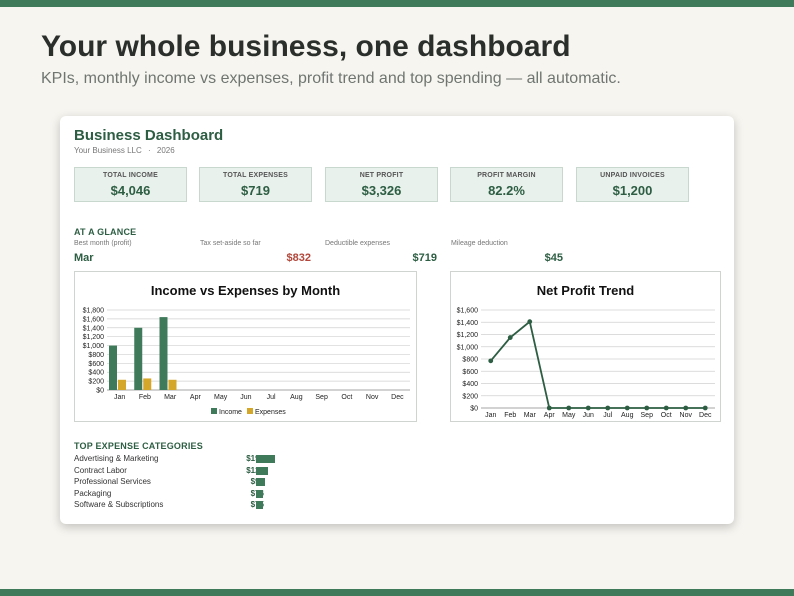 The height and width of the screenshot is (596, 794). What do you see at coordinates (255, 190) in the screenshot?
I see `kpi-value: $719` at bounding box center [255, 190].